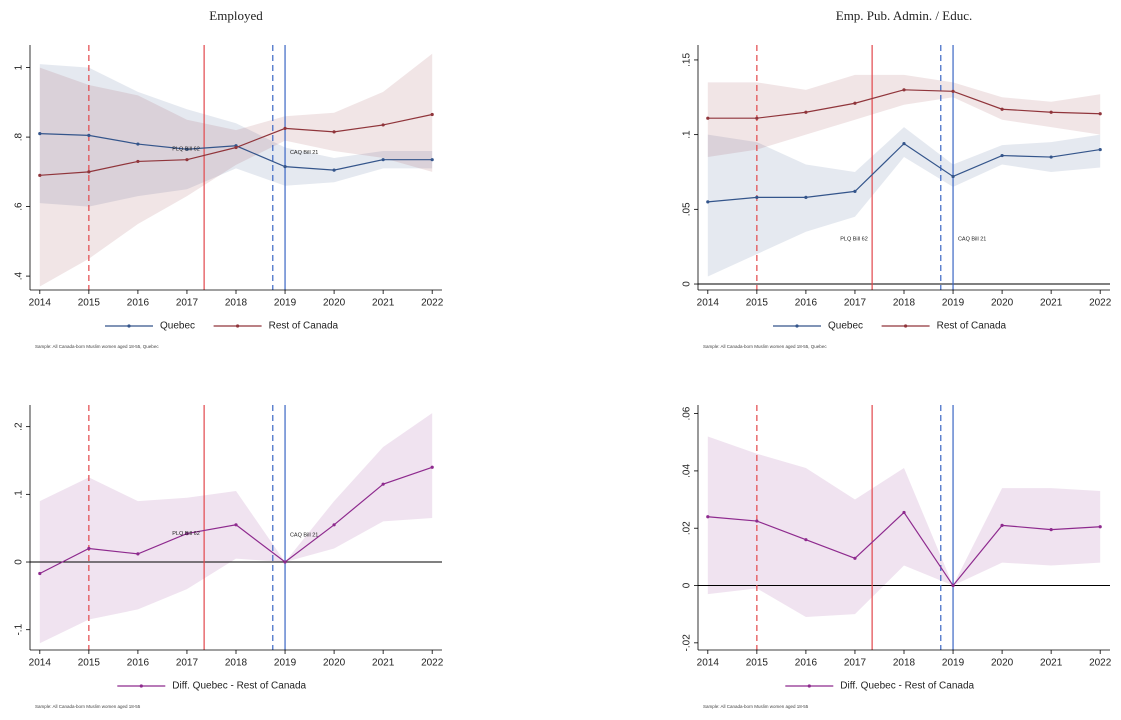 The height and width of the screenshot is (720, 1121). What do you see at coordinates (19, 136) in the screenshot?
I see `y-tick-label: .8` at bounding box center [19, 136].